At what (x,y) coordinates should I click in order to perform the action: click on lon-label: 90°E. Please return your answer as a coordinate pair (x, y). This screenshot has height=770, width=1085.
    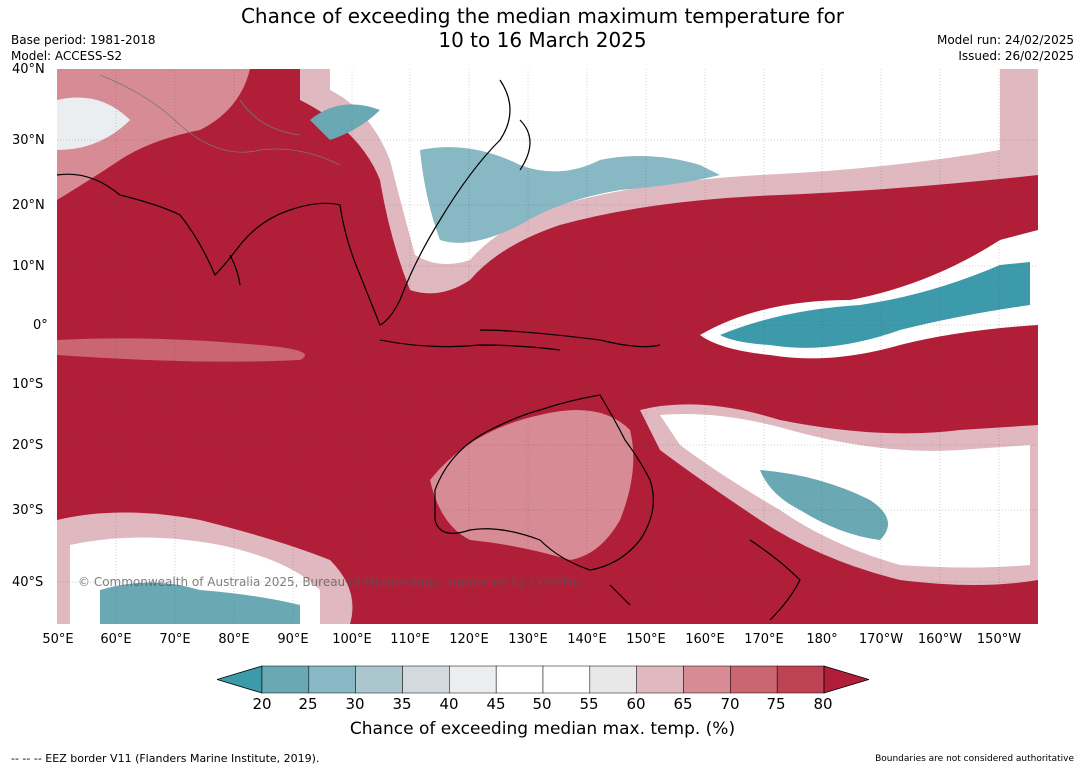
    Looking at the image, I should click on (293, 639).